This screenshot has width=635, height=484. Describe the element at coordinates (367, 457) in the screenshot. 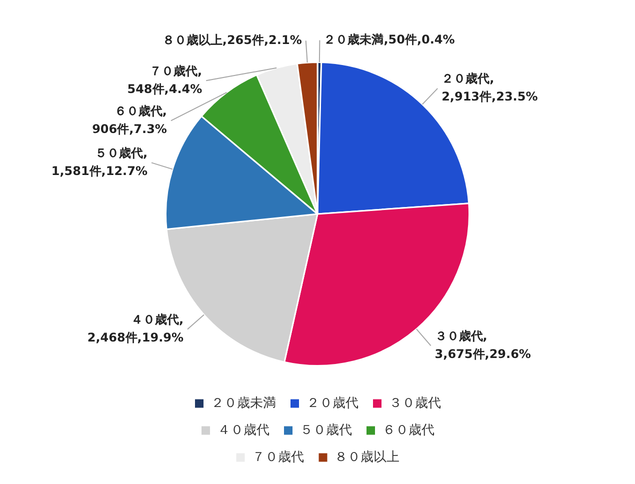

I see `legend-label: ８０歳以上` at that location.